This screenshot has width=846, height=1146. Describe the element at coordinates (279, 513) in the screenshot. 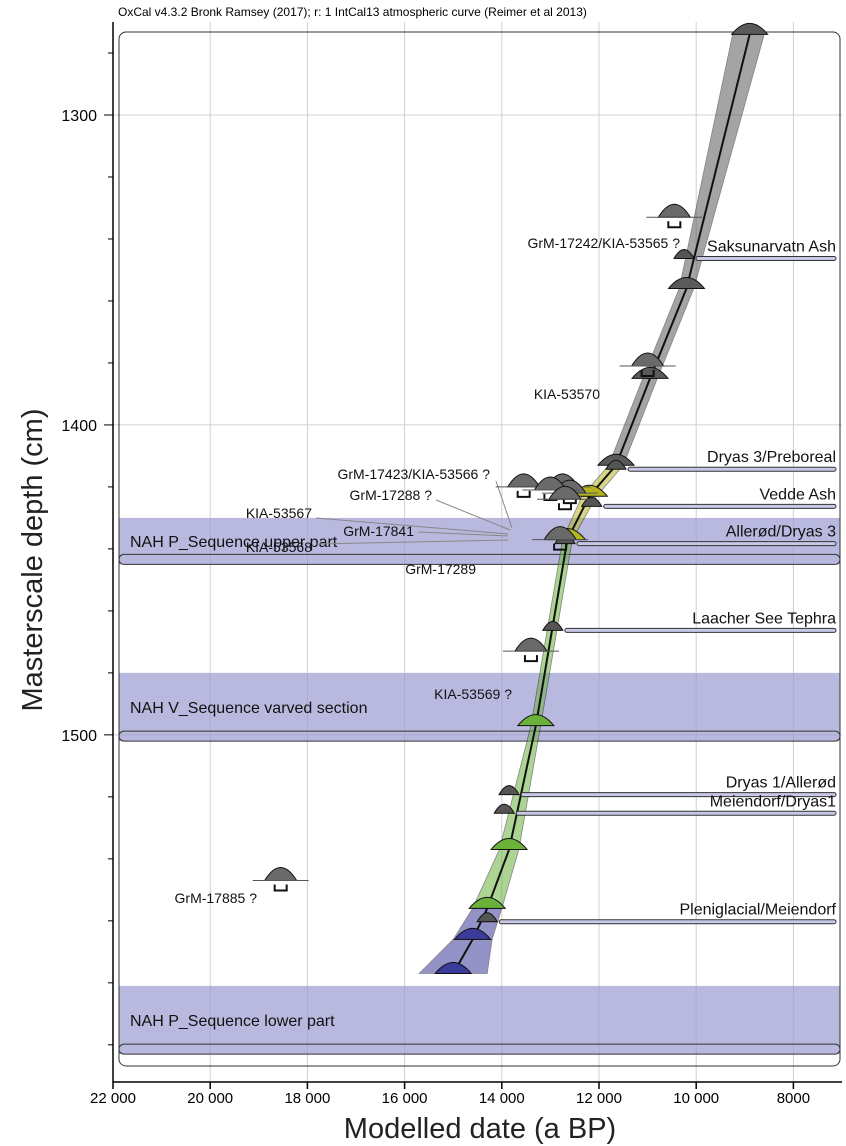

I see `sample-label: KIA-53567` at that location.